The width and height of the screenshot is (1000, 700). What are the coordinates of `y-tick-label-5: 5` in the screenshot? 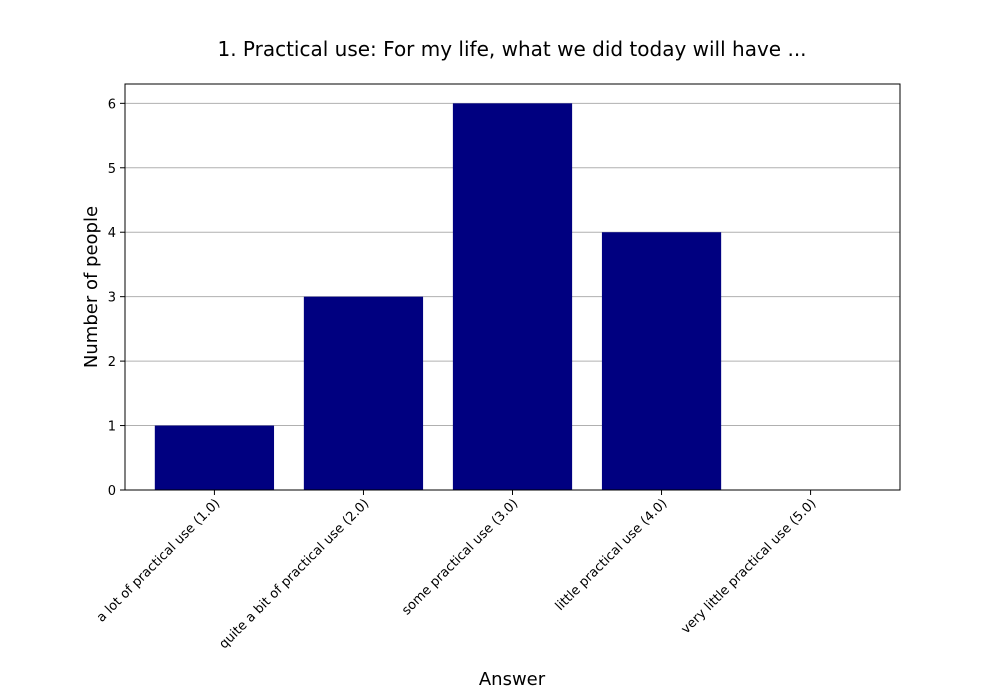 It's located at (112, 169).